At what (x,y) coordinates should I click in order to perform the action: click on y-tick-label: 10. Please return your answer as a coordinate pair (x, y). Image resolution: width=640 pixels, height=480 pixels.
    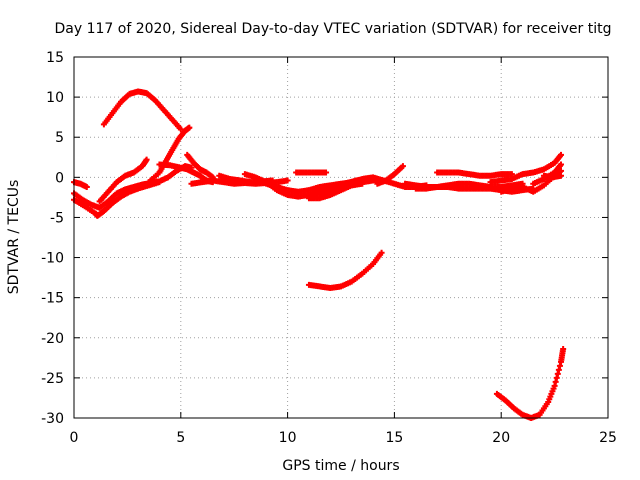
    Looking at the image, I should click on (55, 98).